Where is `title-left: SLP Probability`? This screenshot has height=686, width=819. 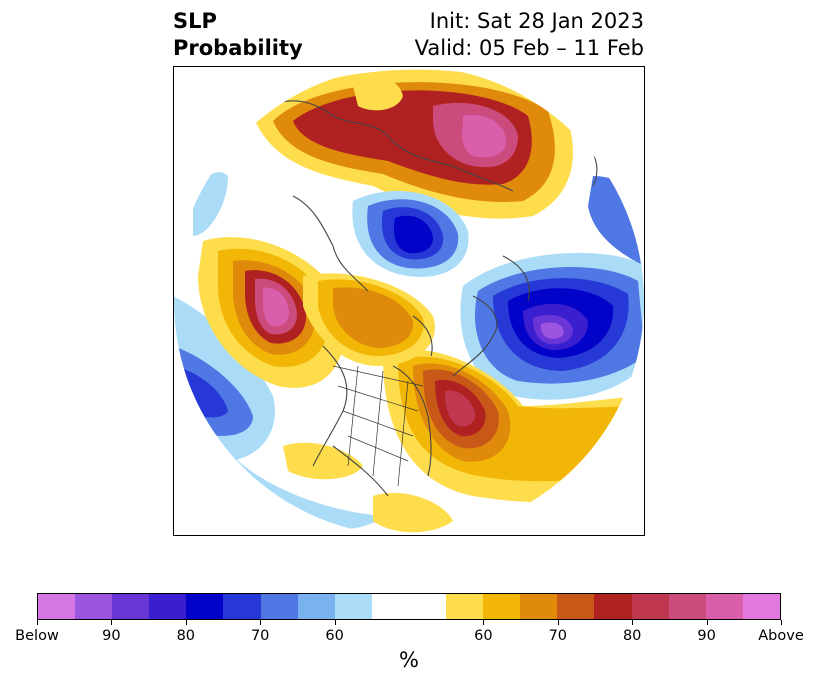
title-left: SLP Probability is located at coordinates (238, 35).